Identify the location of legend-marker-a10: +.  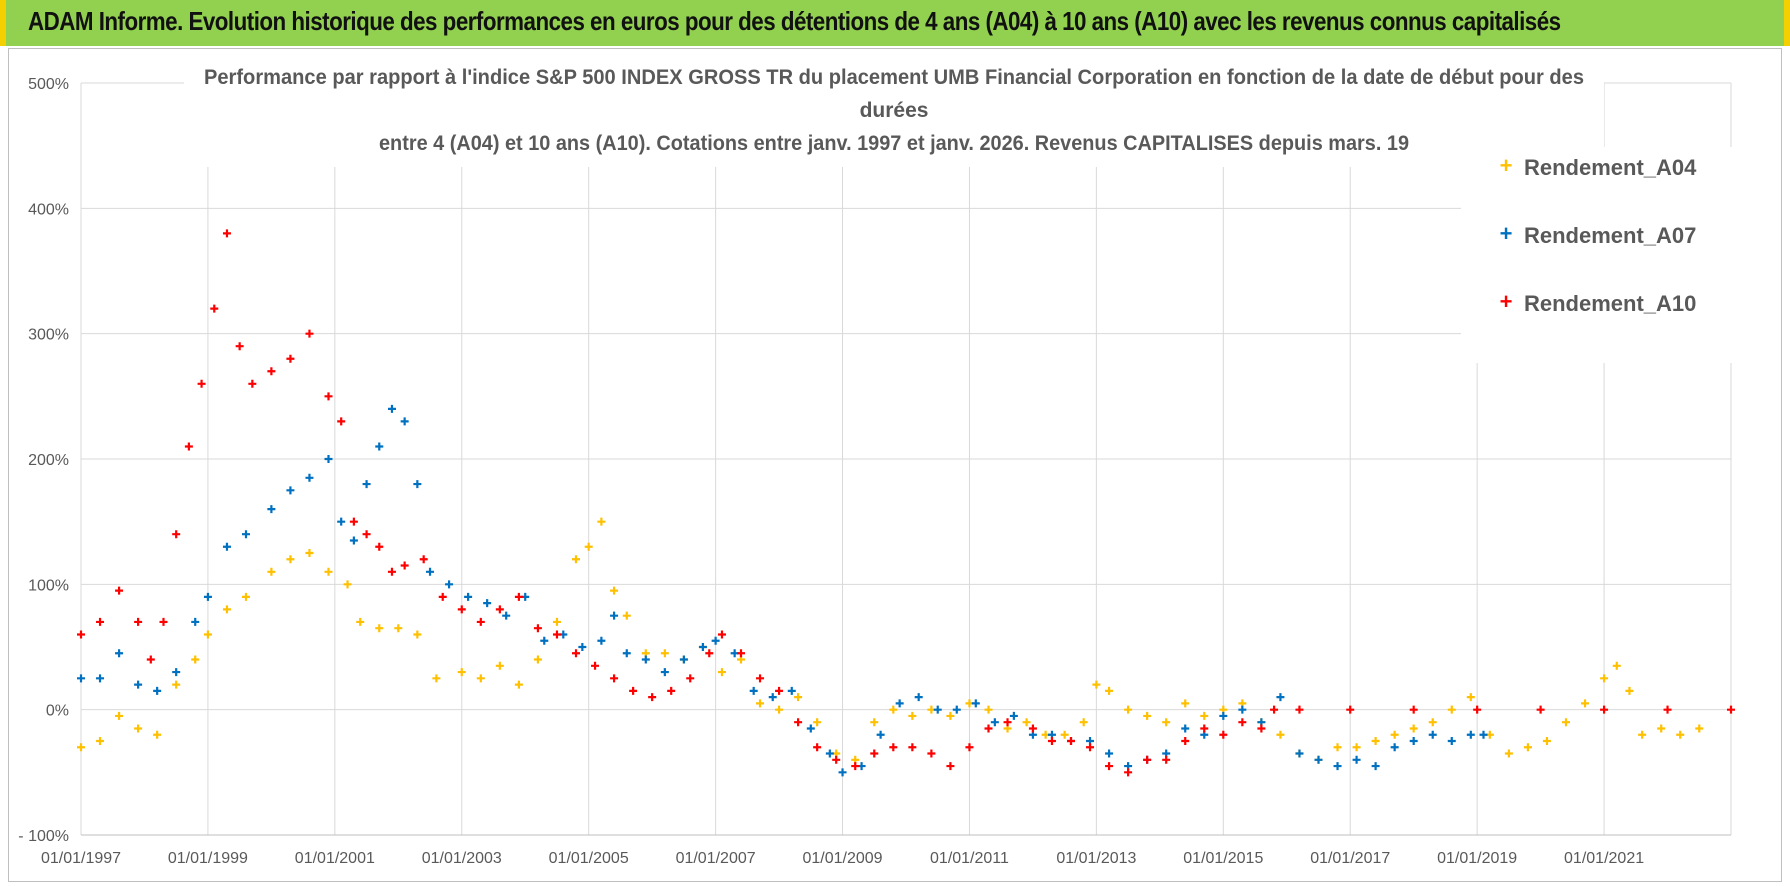
(1506, 301).